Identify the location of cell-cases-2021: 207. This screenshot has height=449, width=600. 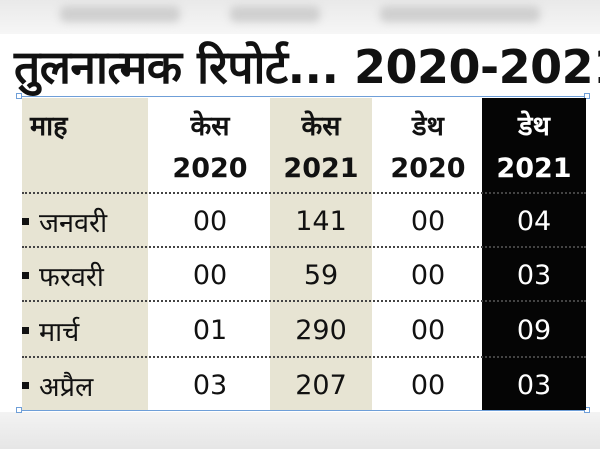
(321, 385).